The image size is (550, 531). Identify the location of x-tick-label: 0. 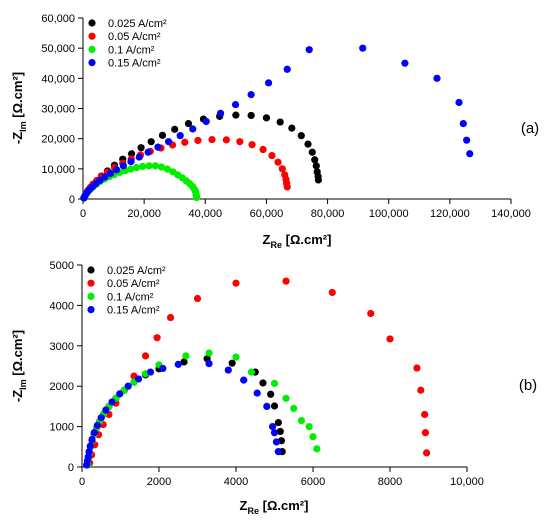
(83, 214).